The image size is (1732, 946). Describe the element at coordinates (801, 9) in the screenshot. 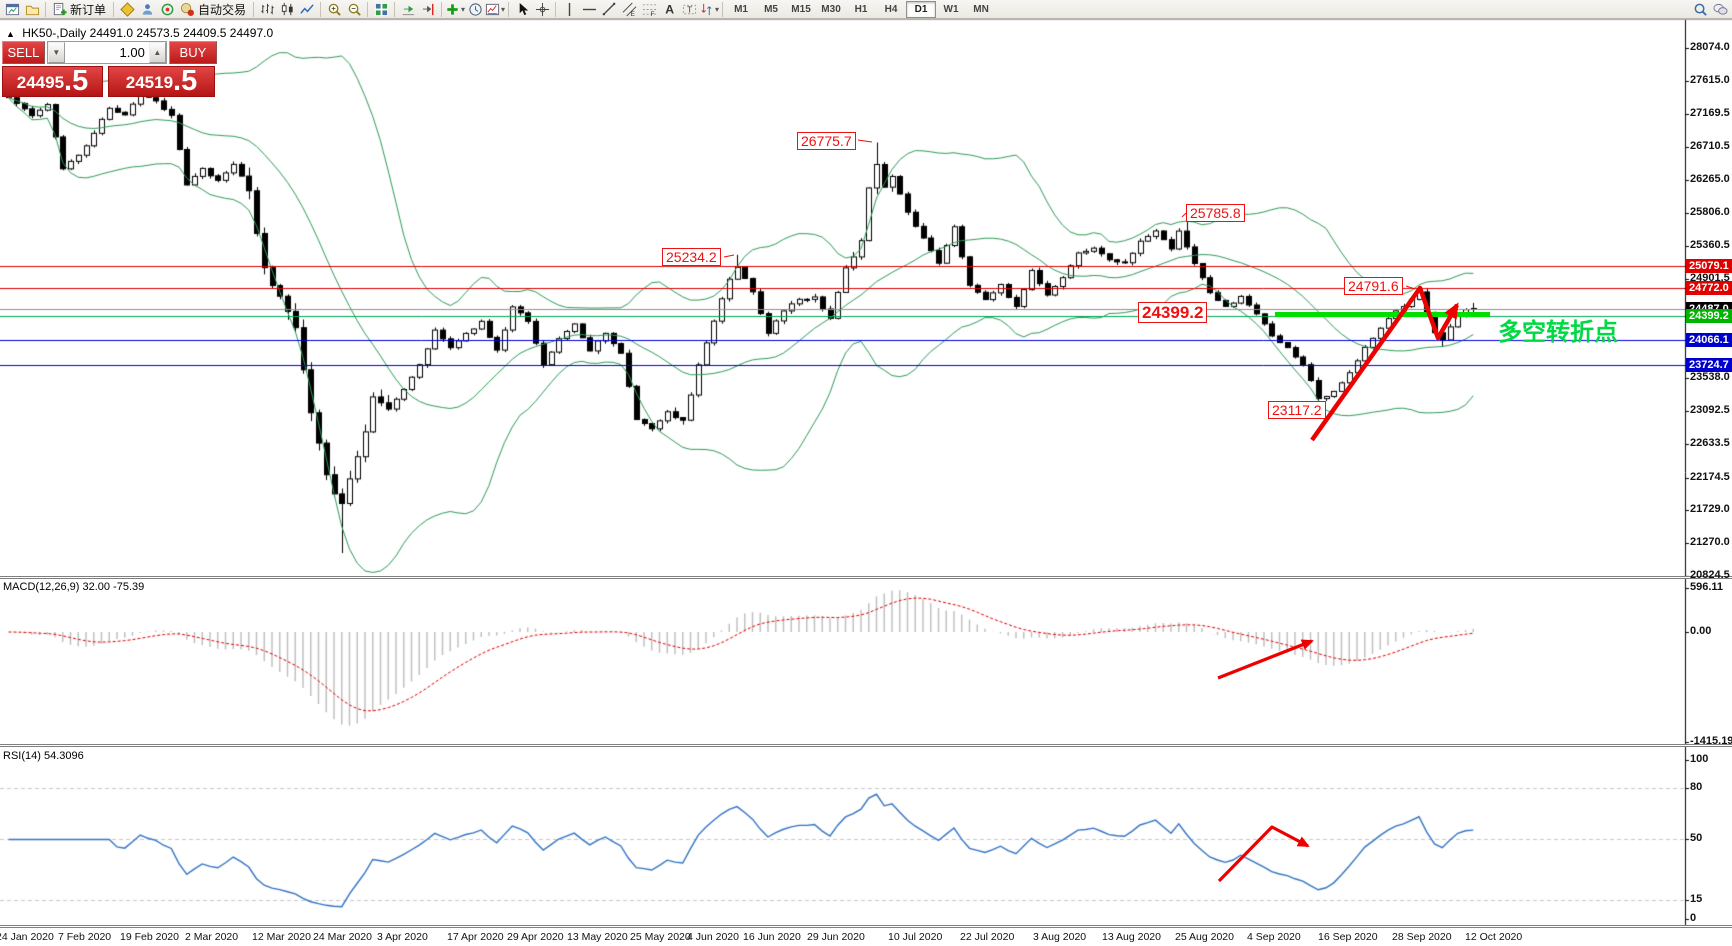

I see `timeframe-m15-button: M15` at that location.